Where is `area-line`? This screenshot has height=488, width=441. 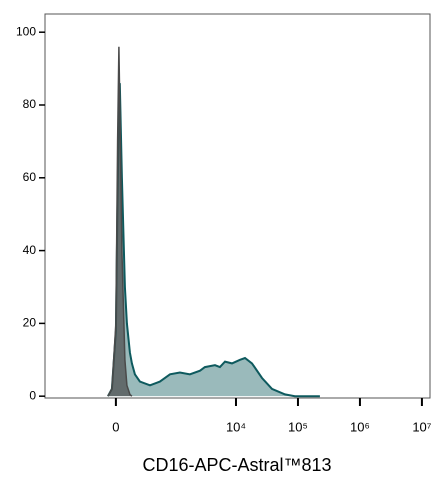
area-line is located at coordinates (120, 221).